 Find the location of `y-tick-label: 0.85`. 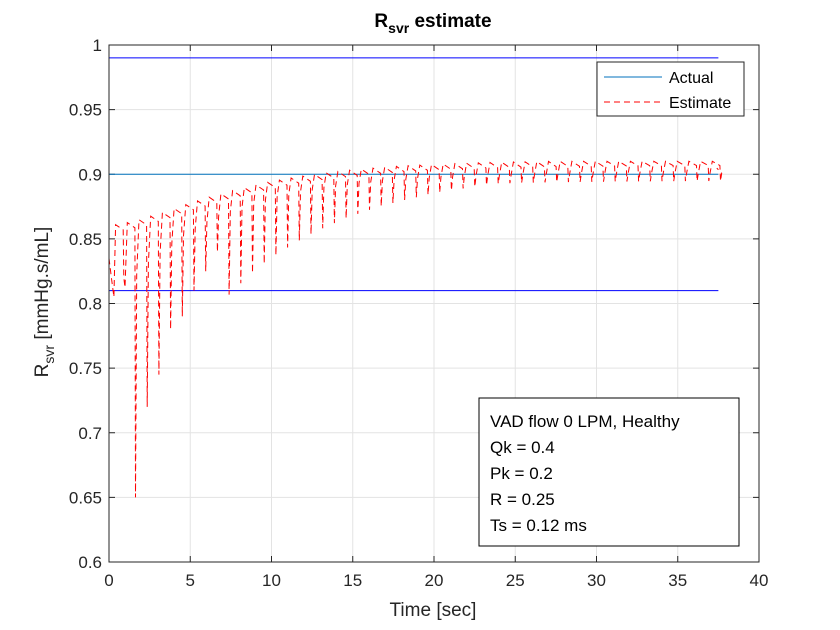

y-tick-label: 0.85 is located at coordinates (85, 239).